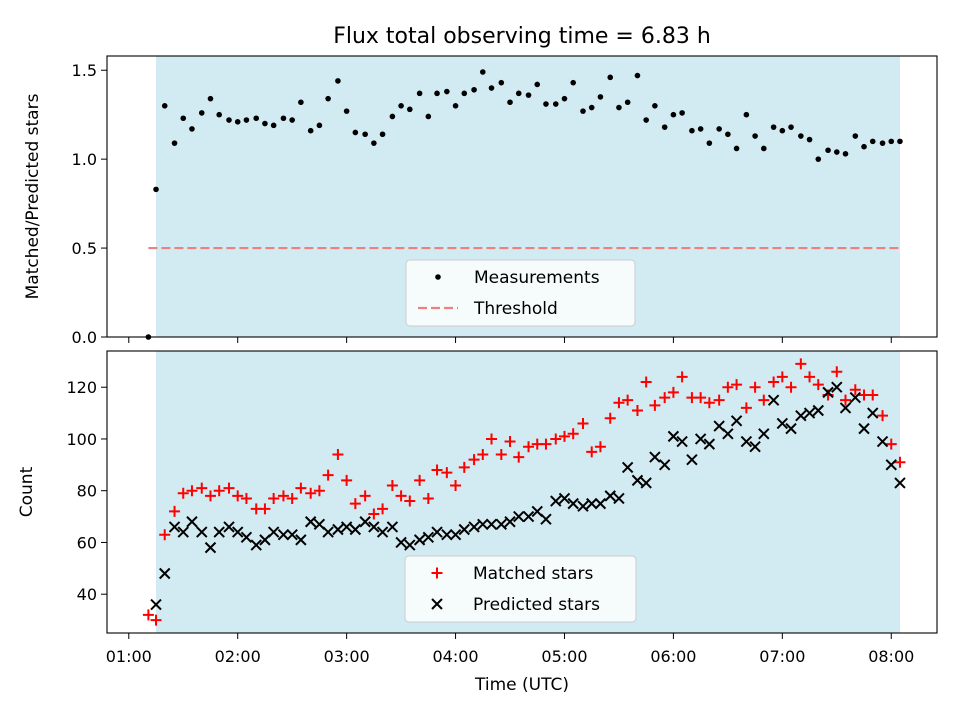 This screenshot has height=720, width=960. I want to click on legend-label: Matched stars, so click(533, 574).